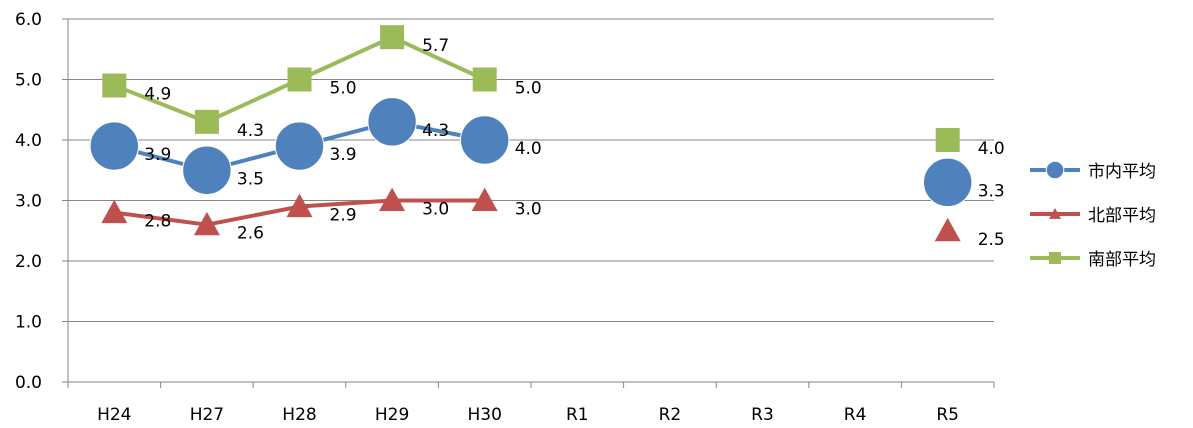 This screenshot has height=428, width=1193. Describe the element at coordinates (28, 81) in the screenshot. I see `y-tick-label: 5.0` at that location.